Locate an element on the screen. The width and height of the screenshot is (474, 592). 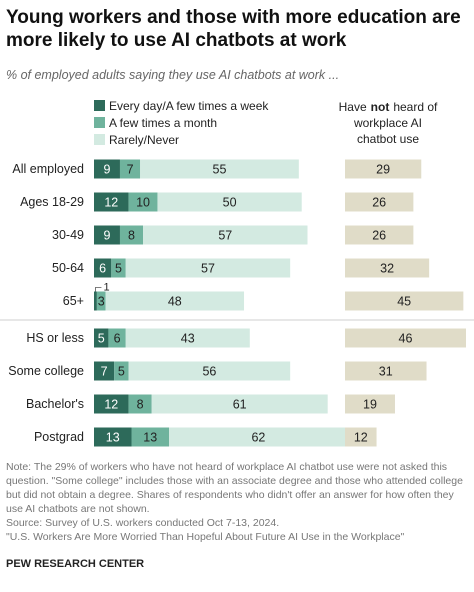
data-label-rarely: 56 is located at coordinates (209, 372).